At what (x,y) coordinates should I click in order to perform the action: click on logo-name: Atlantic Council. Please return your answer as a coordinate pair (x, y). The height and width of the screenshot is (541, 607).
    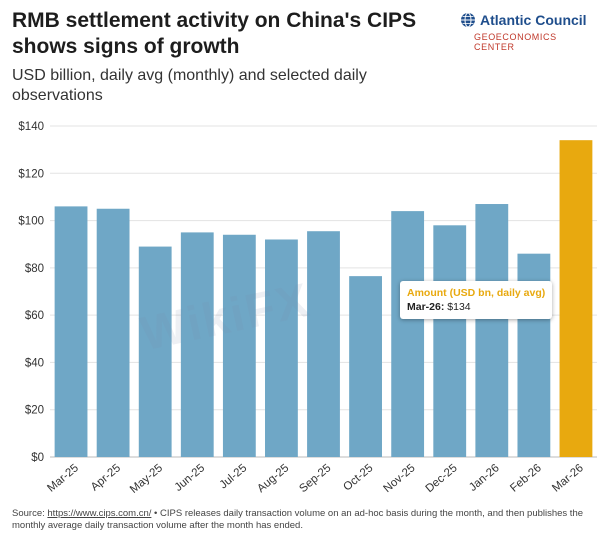
    Looking at the image, I should click on (533, 20).